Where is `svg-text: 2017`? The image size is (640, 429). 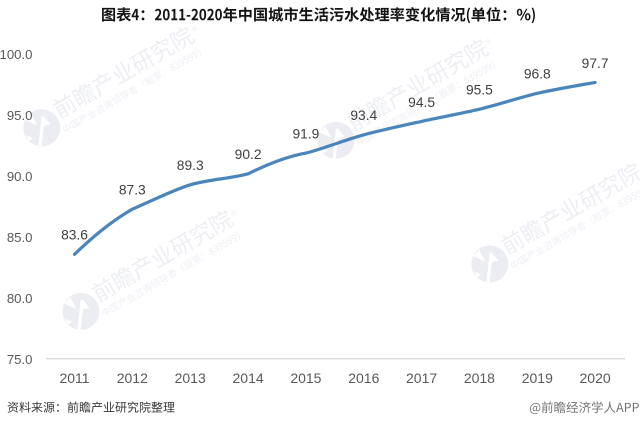
svg-text: 2017 is located at coordinates (421, 378).